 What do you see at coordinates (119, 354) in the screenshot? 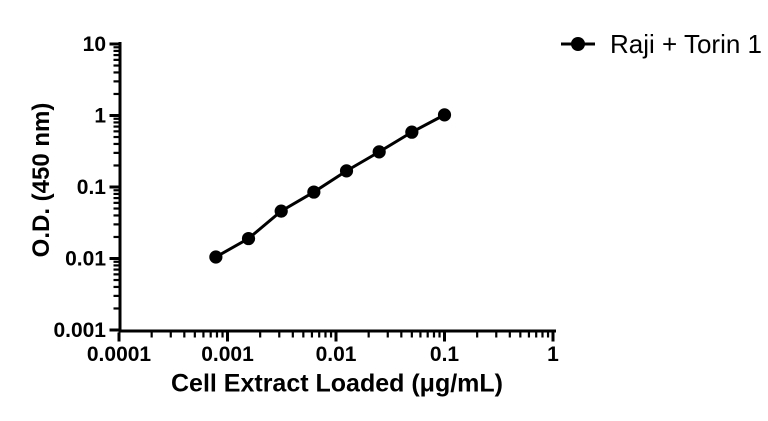
I see `x-tick-label: 0.0001` at bounding box center [119, 354].